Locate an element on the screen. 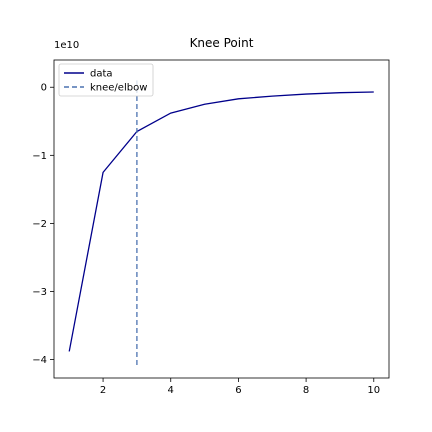  y-tick-label: 0 is located at coordinates (44, 88).